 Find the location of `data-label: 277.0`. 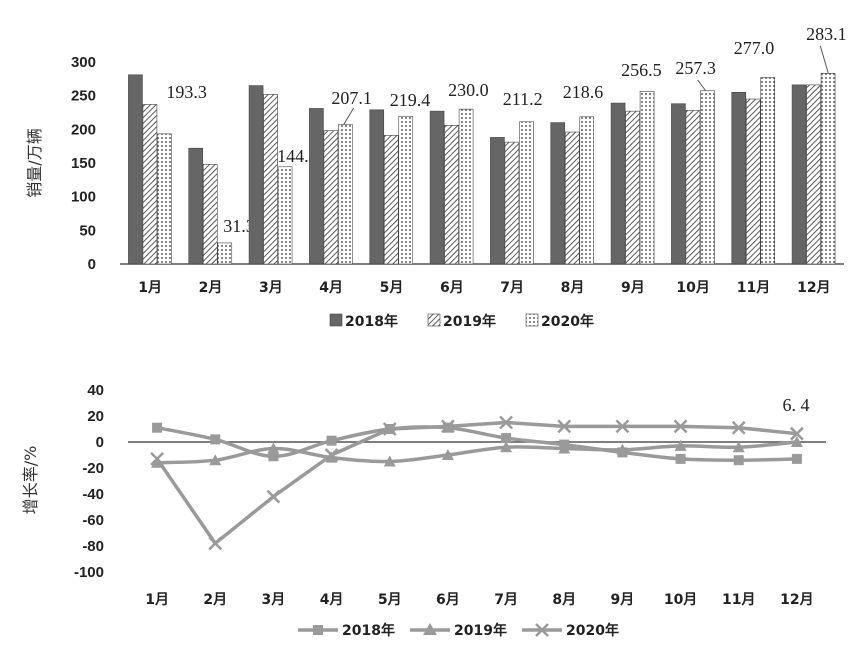

data-label: 277.0 is located at coordinates (754, 48).